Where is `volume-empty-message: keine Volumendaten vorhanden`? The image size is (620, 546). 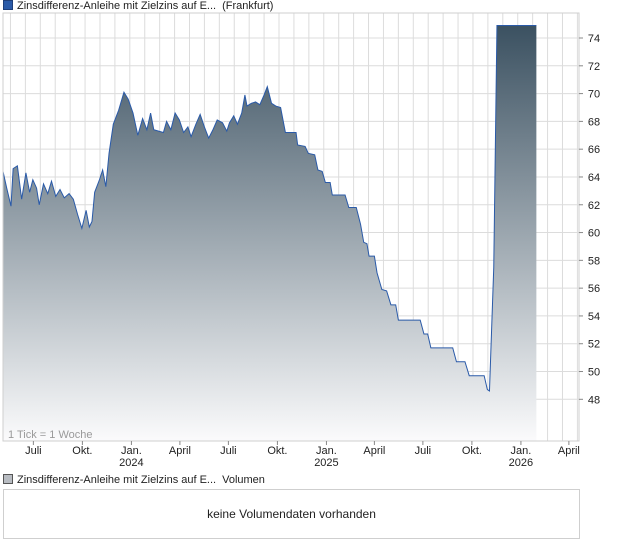 volume-empty-message: keine Volumendaten vorhanden is located at coordinates (291, 514).